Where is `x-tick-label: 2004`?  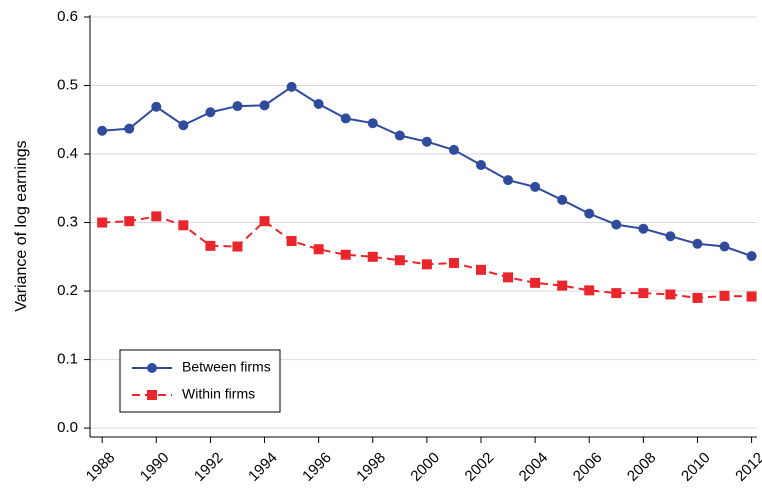
x-tick-label: 2004 is located at coordinates (534, 467).